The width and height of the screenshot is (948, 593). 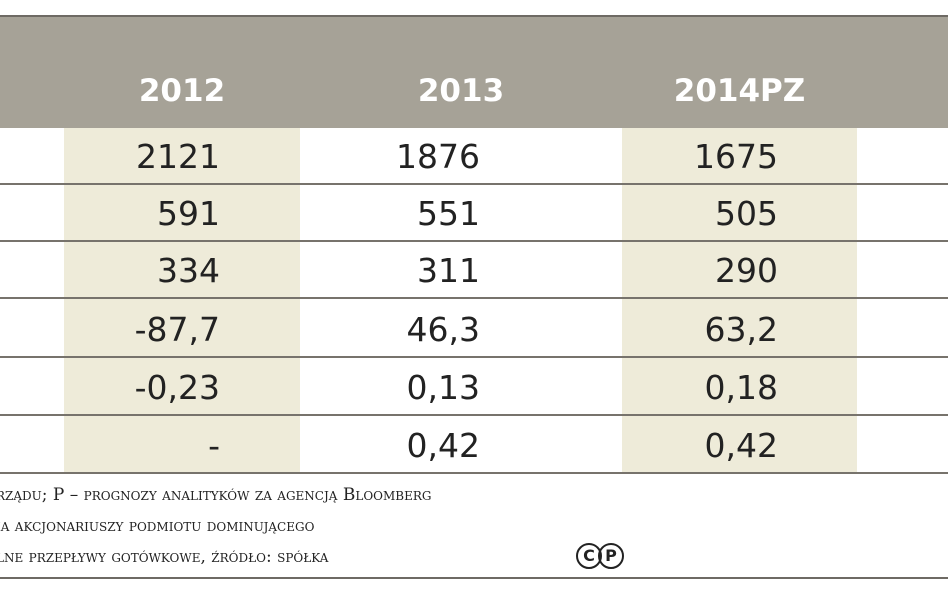 I want to click on table-cell: 551, so click(x=448, y=213).